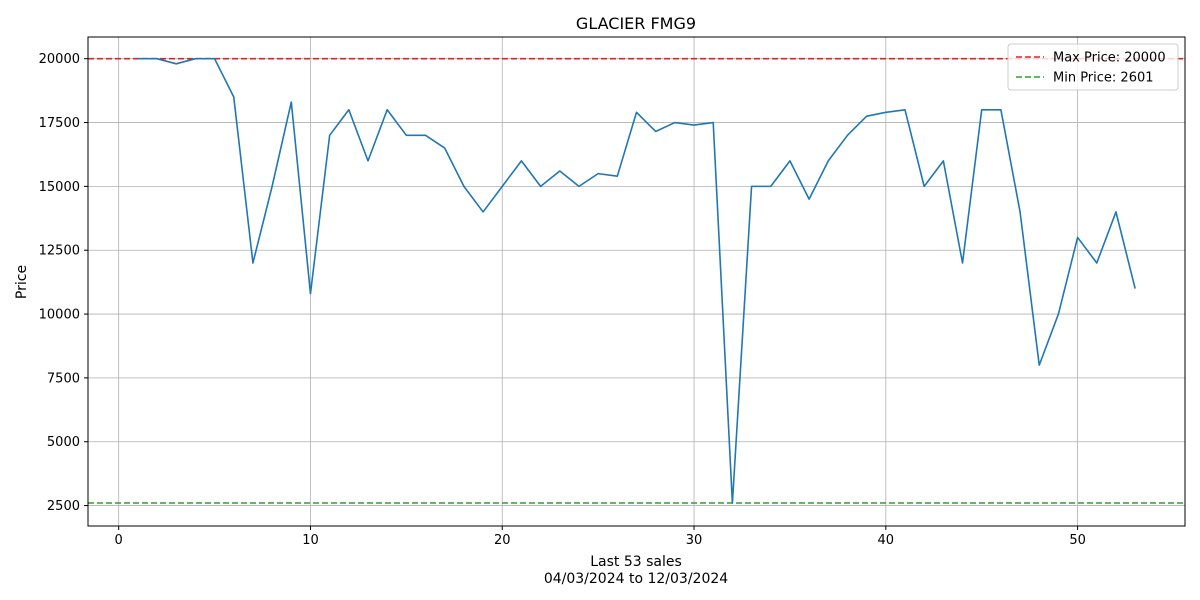 Image resolution: width=1200 pixels, height=600 pixels. What do you see at coordinates (310, 540) in the screenshot?
I see `x-tick-label: 10` at bounding box center [310, 540].